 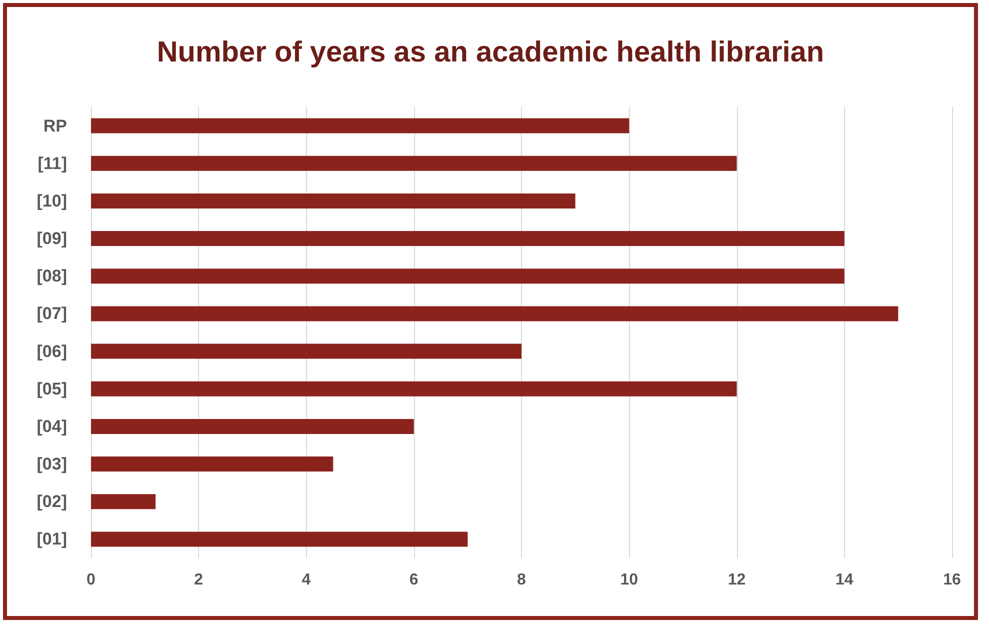 I want to click on x-tick-label: 10, so click(x=629, y=580).